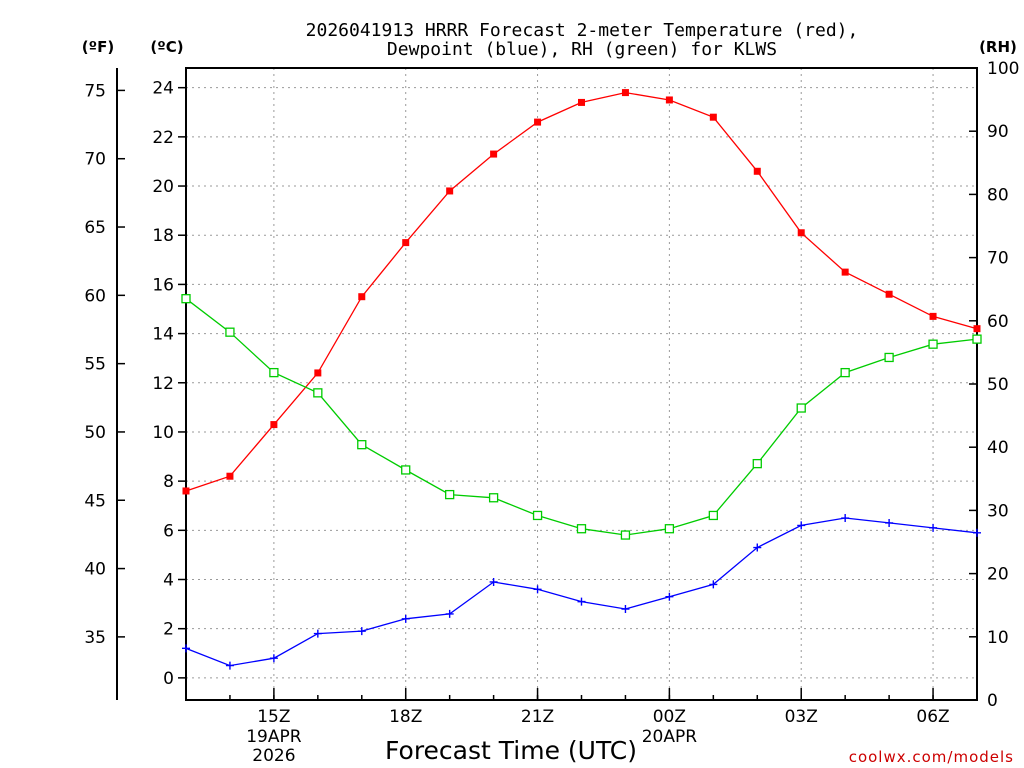 Image resolution: width=1024 pixels, height=768 pixels. Describe the element at coordinates (801, 717) in the screenshot. I see `time-tick-label: 03Z` at that location.